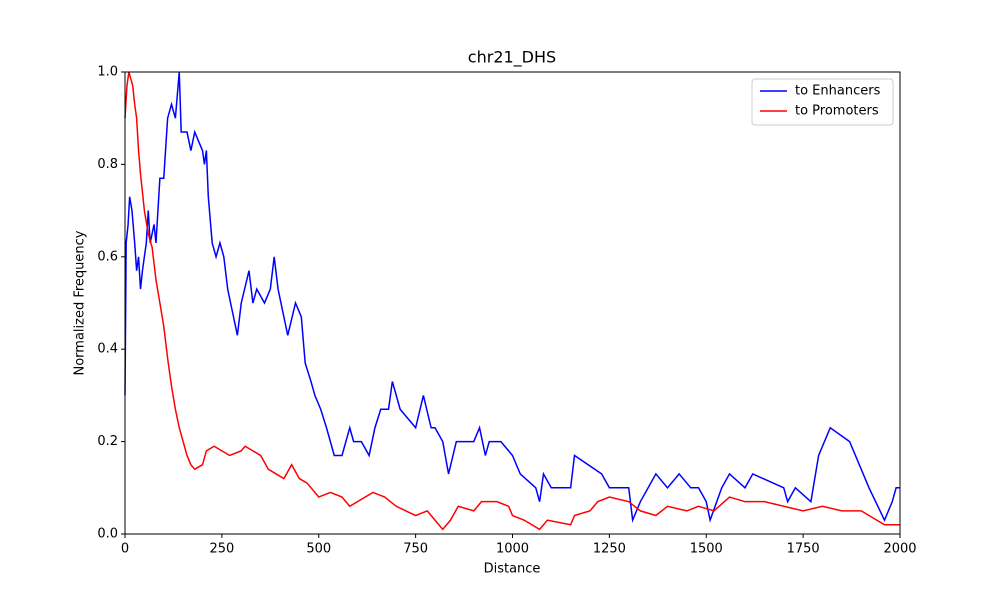 The height and width of the screenshot is (600, 1000). What do you see at coordinates (512, 549) in the screenshot?
I see `x-tick-label: 1000` at bounding box center [512, 549].